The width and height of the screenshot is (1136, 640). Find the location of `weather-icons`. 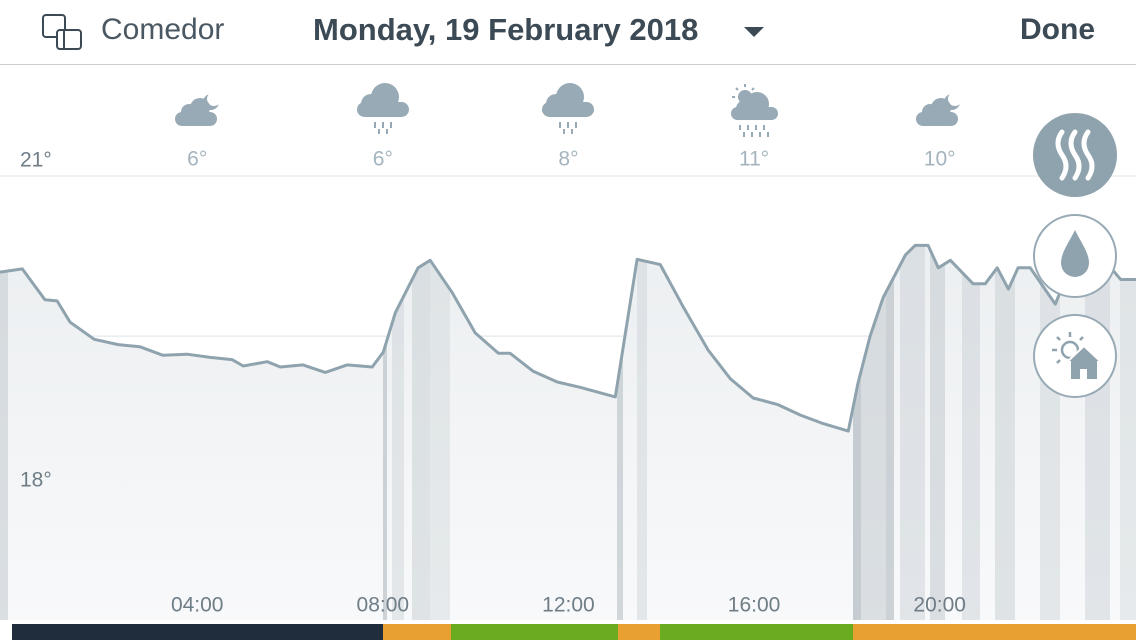

weather-icons is located at coordinates (568, 110).